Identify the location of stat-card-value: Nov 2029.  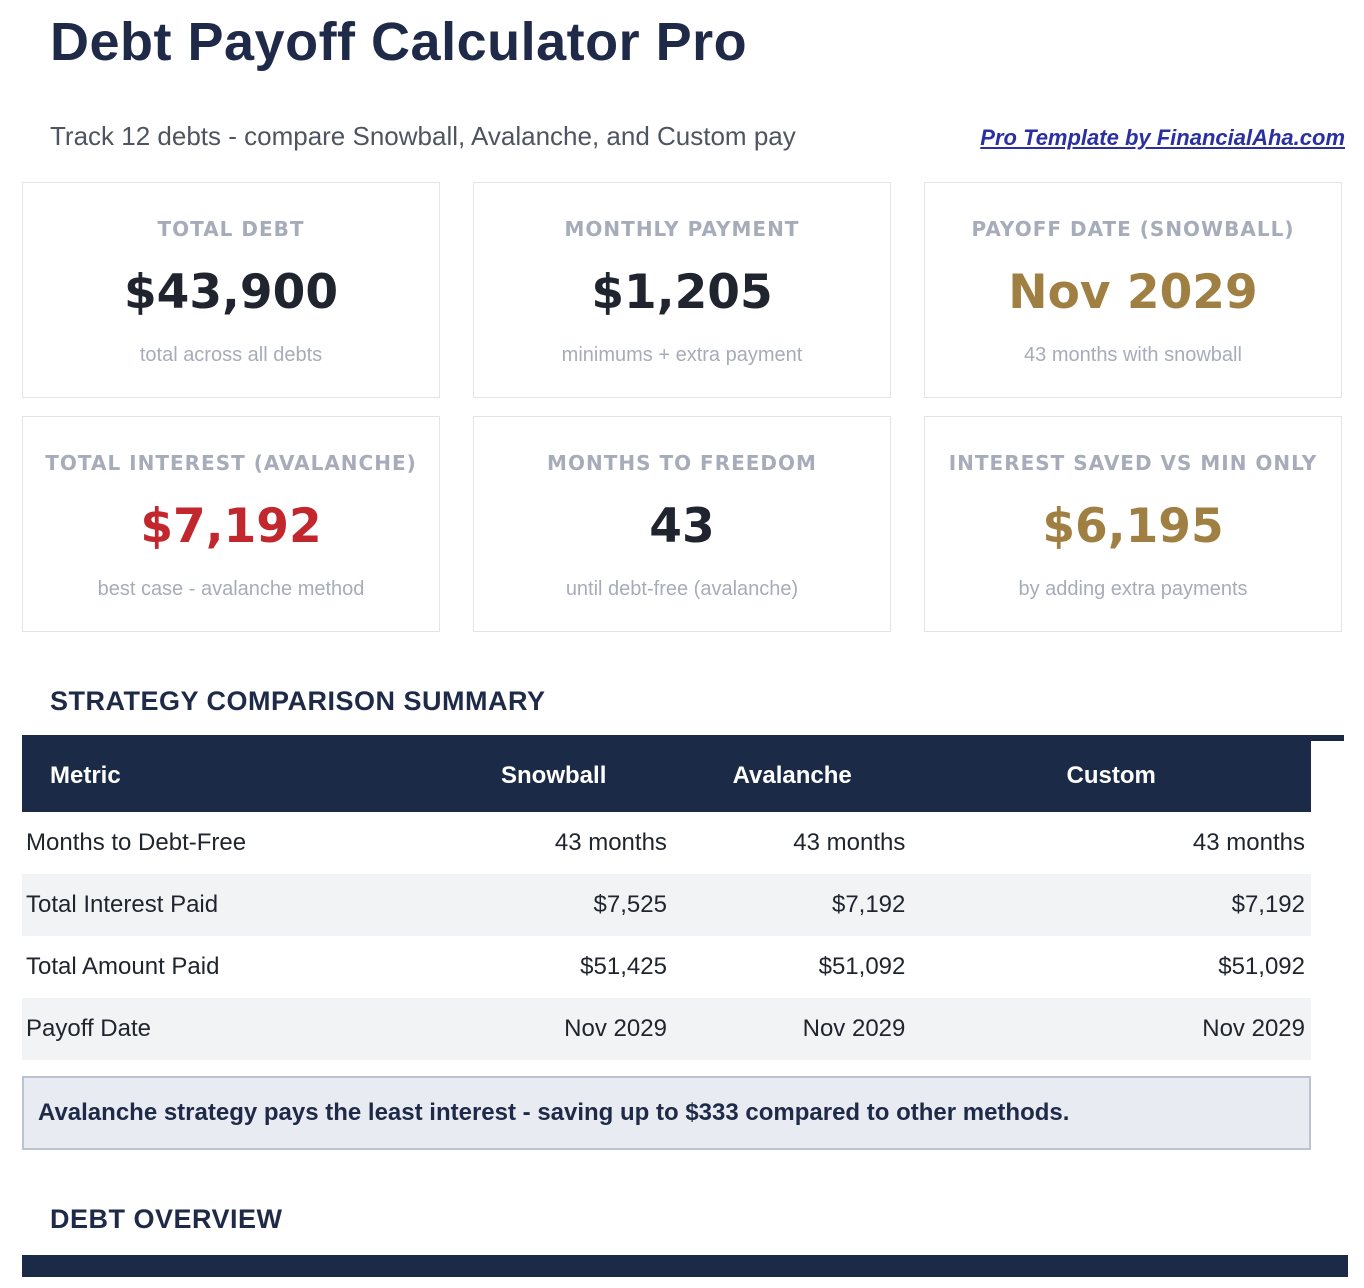
(1133, 292).